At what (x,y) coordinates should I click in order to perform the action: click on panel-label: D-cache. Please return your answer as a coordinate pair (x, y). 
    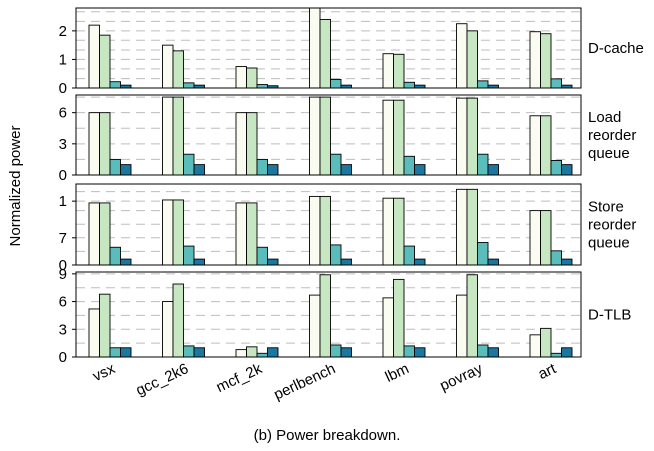
    Looking at the image, I should click on (616, 48).